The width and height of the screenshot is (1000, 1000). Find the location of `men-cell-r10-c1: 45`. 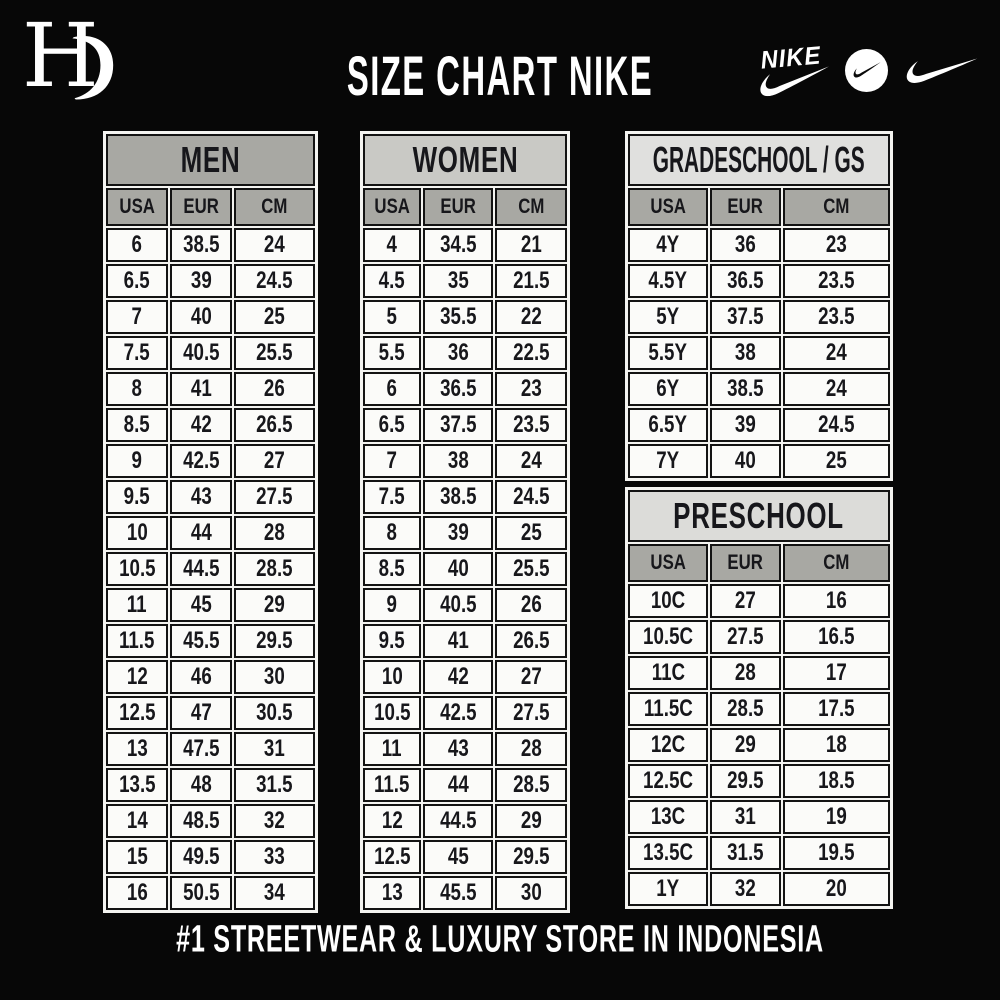

men-cell-r10-c1: 45 is located at coordinates (201, 605).